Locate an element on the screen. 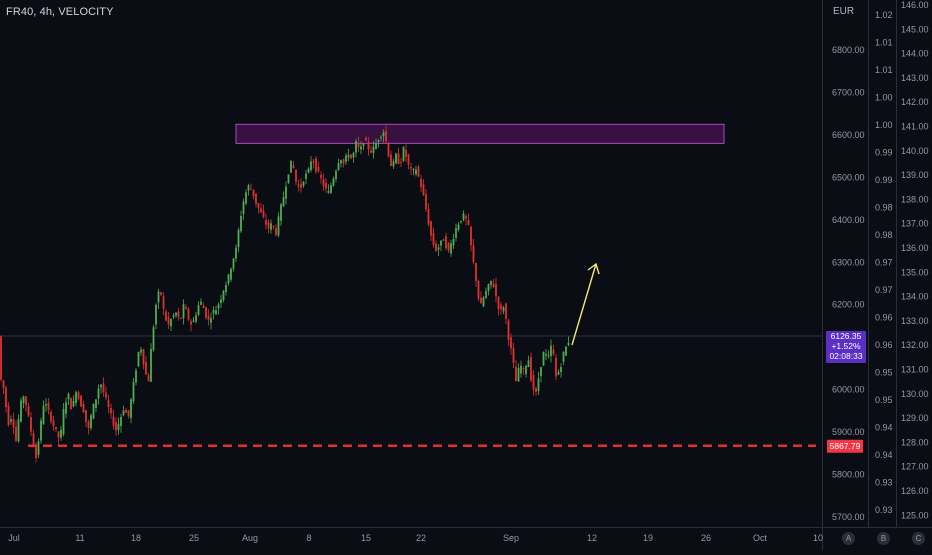  last-price-badge is located at coordinates (846, 346).